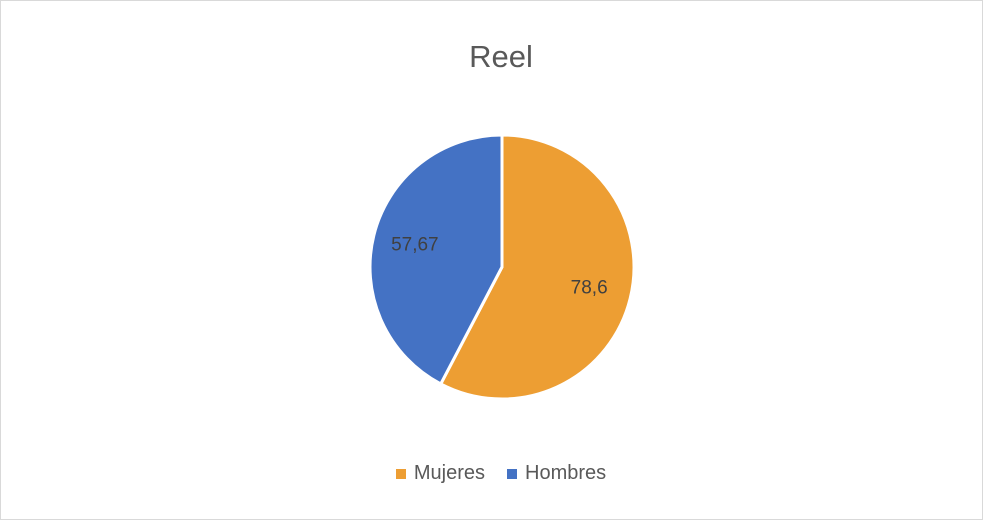 The width and height of the screenshot is (984, 521). I want to click on legend-swatch-hombres, so click(512, 473).